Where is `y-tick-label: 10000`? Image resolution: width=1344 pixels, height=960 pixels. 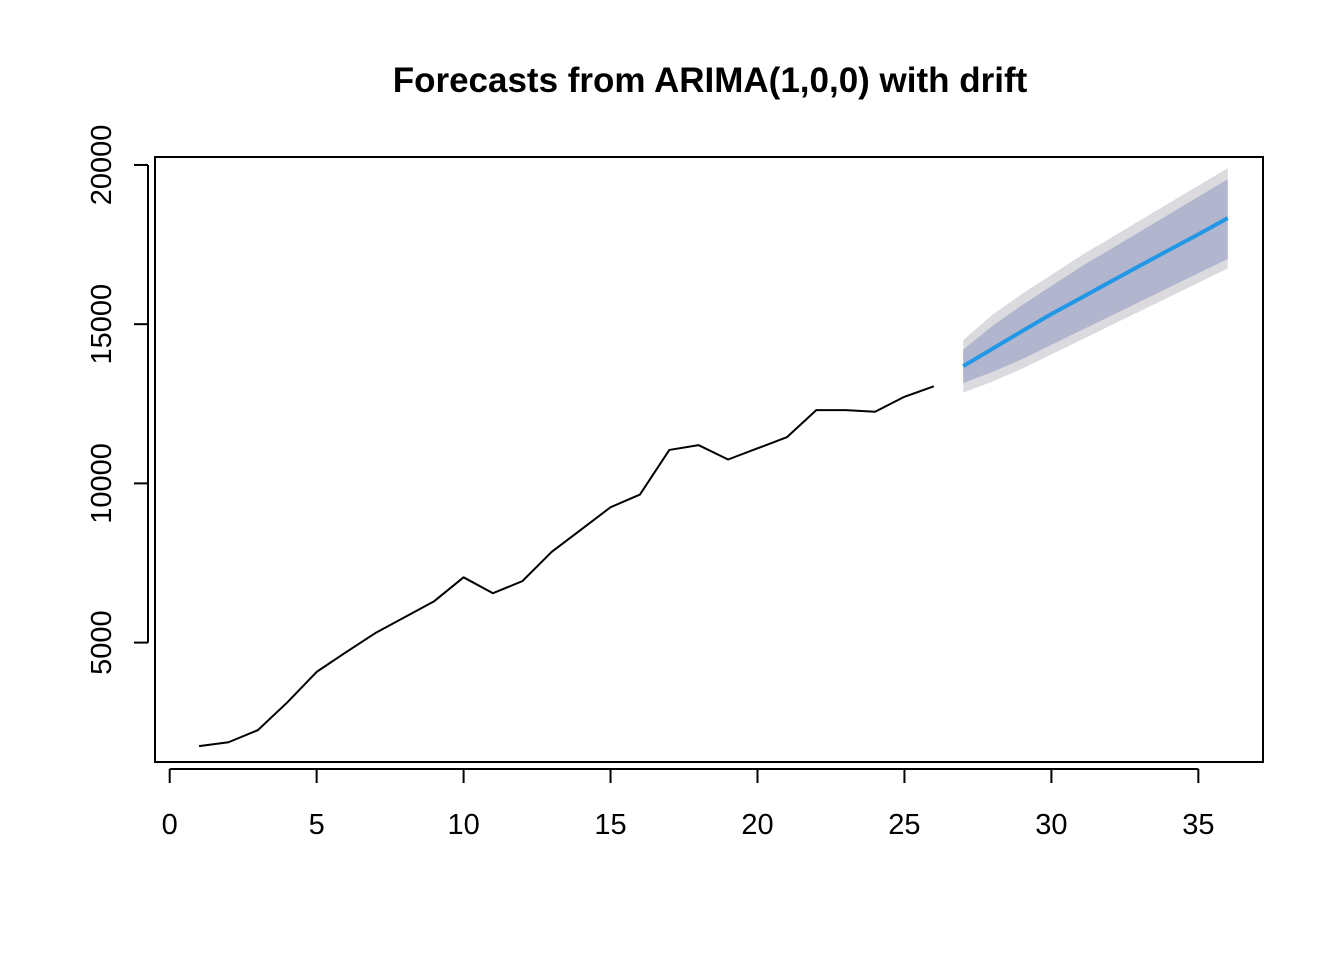
y-tick-label: 10000 is located at coordinates (102, 483).